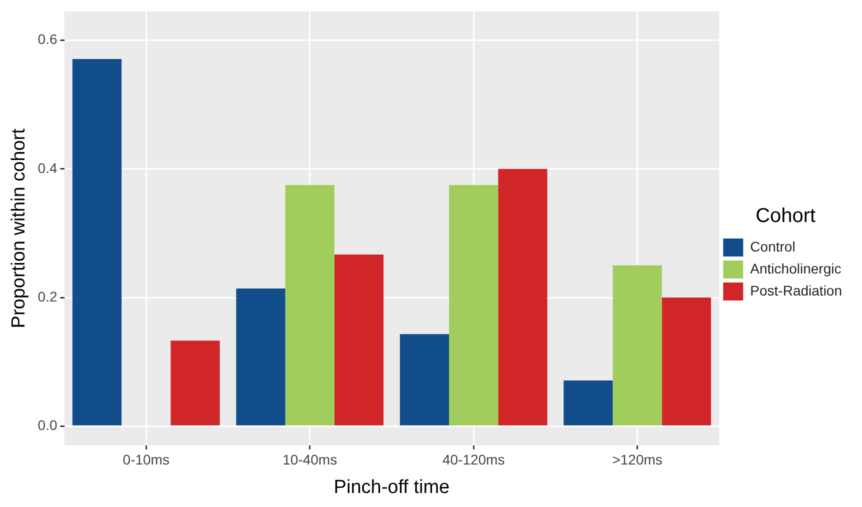 The width and height of the screenshot is (862, 507). What do you see at coordinates (773, 246) in the screenshot?
I see `legend-label: Control` at bounding box center [773, 246].